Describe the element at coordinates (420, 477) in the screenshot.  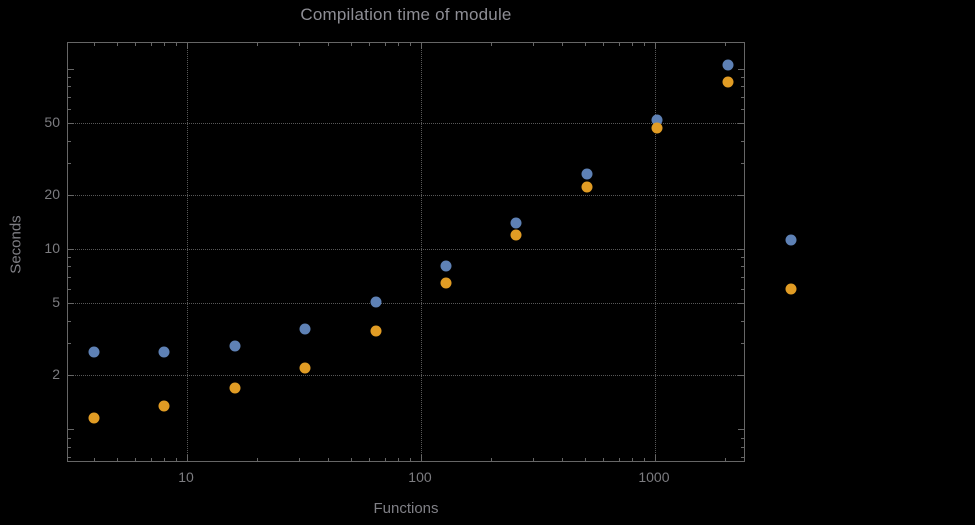
I see `x-tick-label: 100` at that location.